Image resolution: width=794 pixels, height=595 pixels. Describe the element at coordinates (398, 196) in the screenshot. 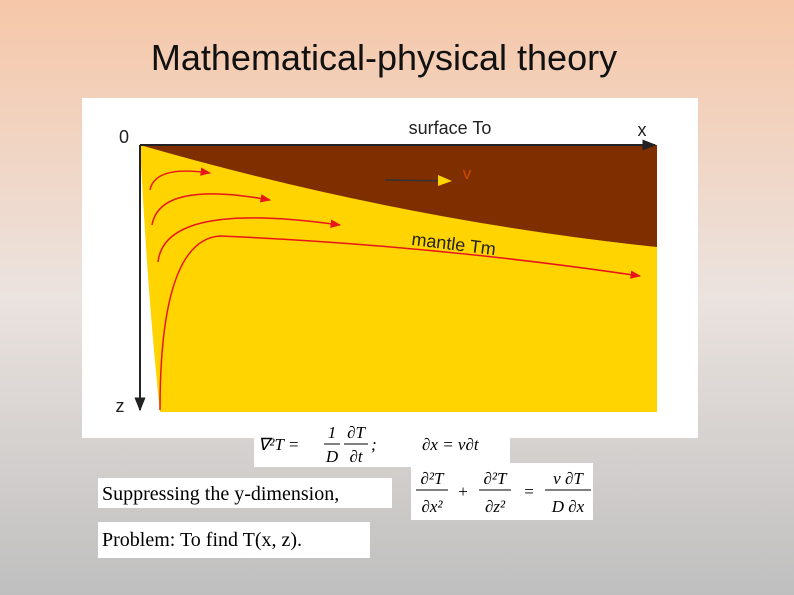

I see `lithosphere` at that location.